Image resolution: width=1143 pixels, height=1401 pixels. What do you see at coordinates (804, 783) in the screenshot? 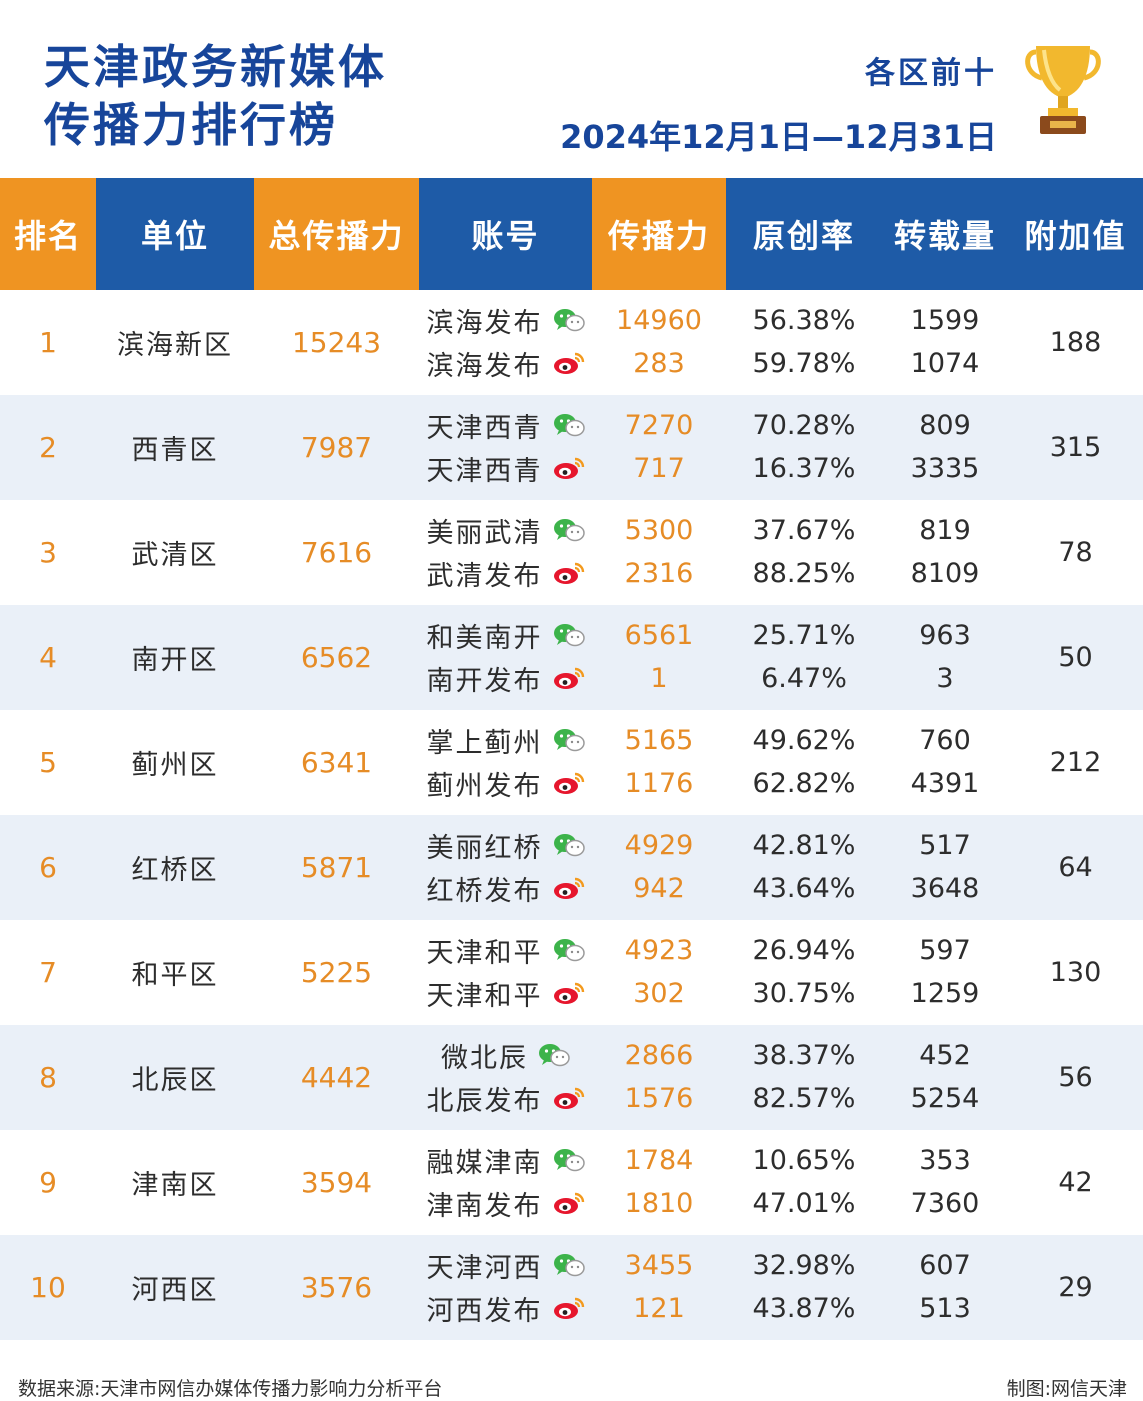
I see `originality-rate-cell: 62.82%` at bounding box center [804, 783].